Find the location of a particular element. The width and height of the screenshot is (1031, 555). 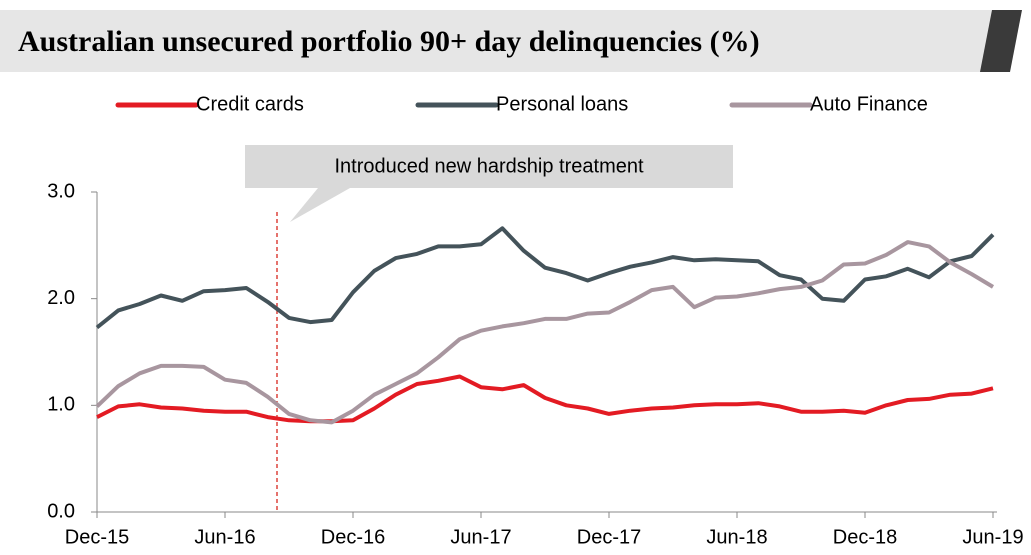

x-tick-label: Dec-18 is located at coordinates (865, 537).